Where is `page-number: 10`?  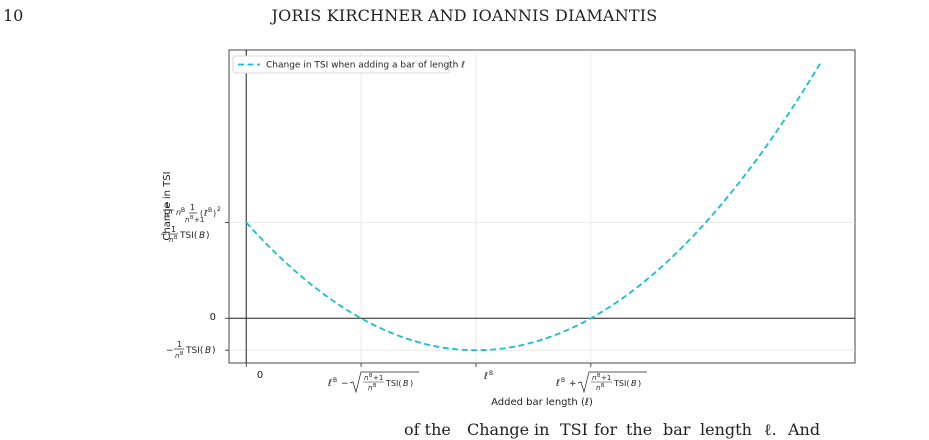 page-number: 10 is located at coordinates (13, 15).